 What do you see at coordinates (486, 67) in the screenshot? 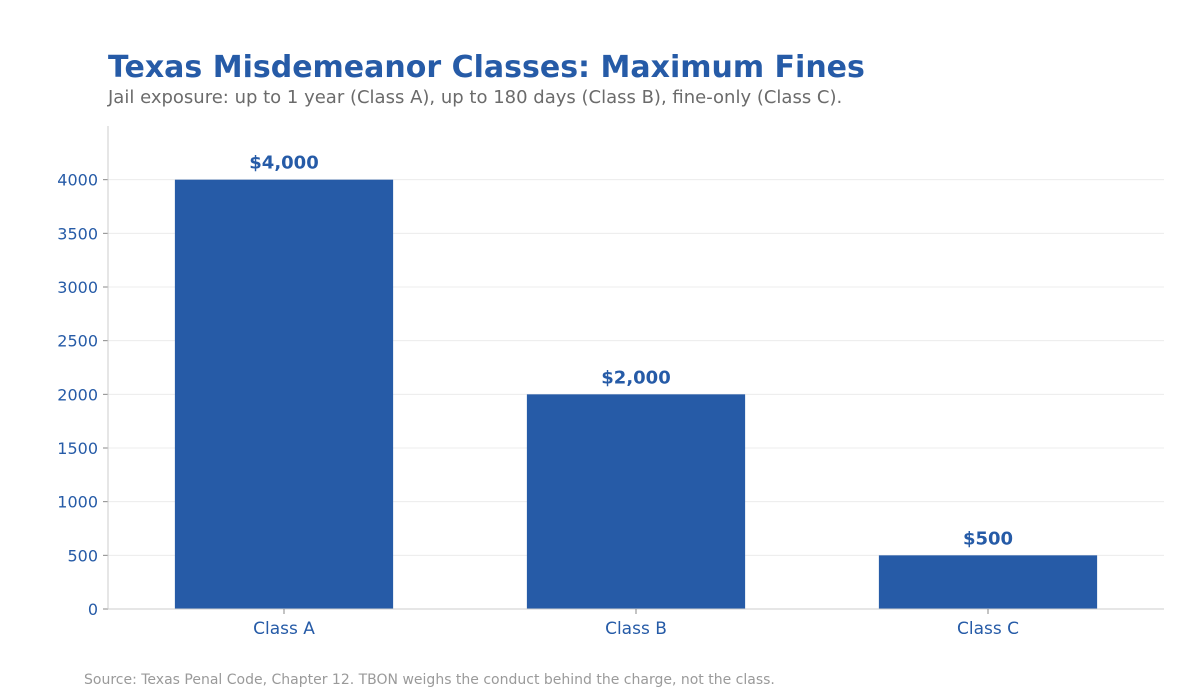
I see `chart-title: Texas Misdemeanor Classes: Maximum Fines` at bounding box center [486, 67].